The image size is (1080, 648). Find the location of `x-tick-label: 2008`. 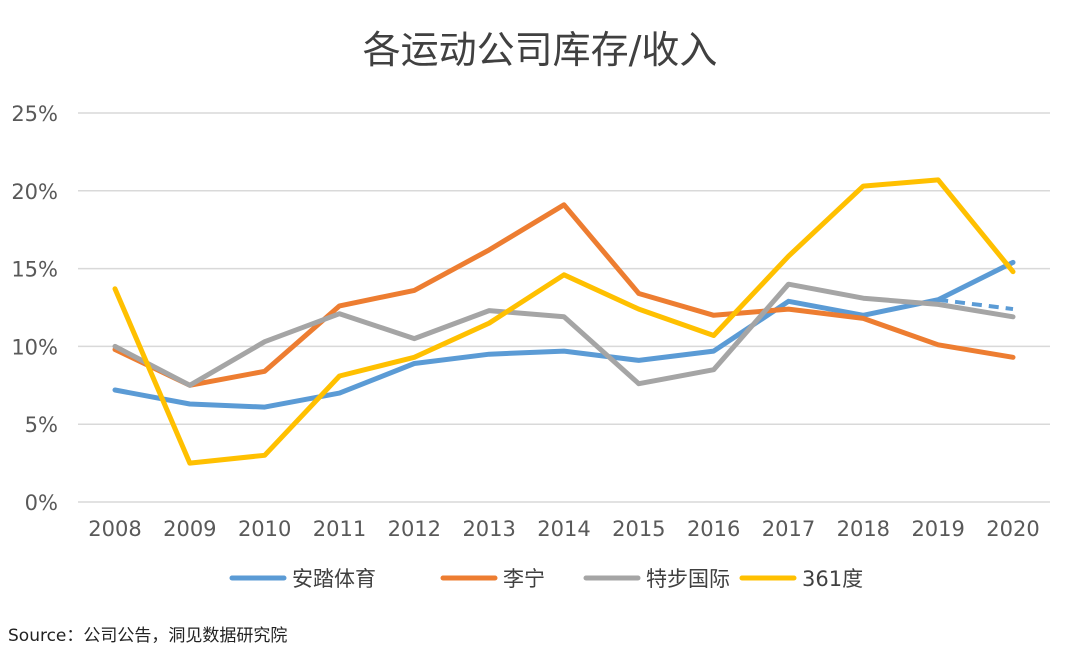

x-tick-label: 2008 is located at coordinates (114, 529).